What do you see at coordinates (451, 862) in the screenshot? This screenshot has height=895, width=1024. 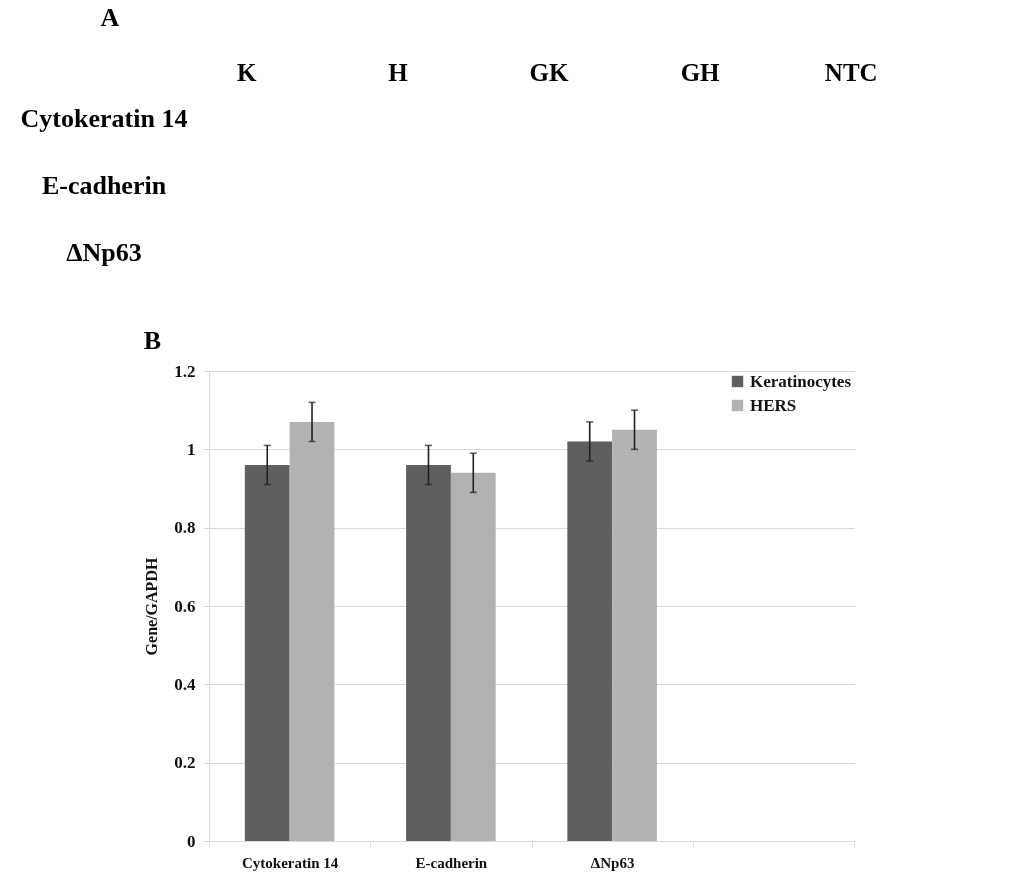 I see `x-tick-label: E-cadherin` at bounding box center [451, 862].